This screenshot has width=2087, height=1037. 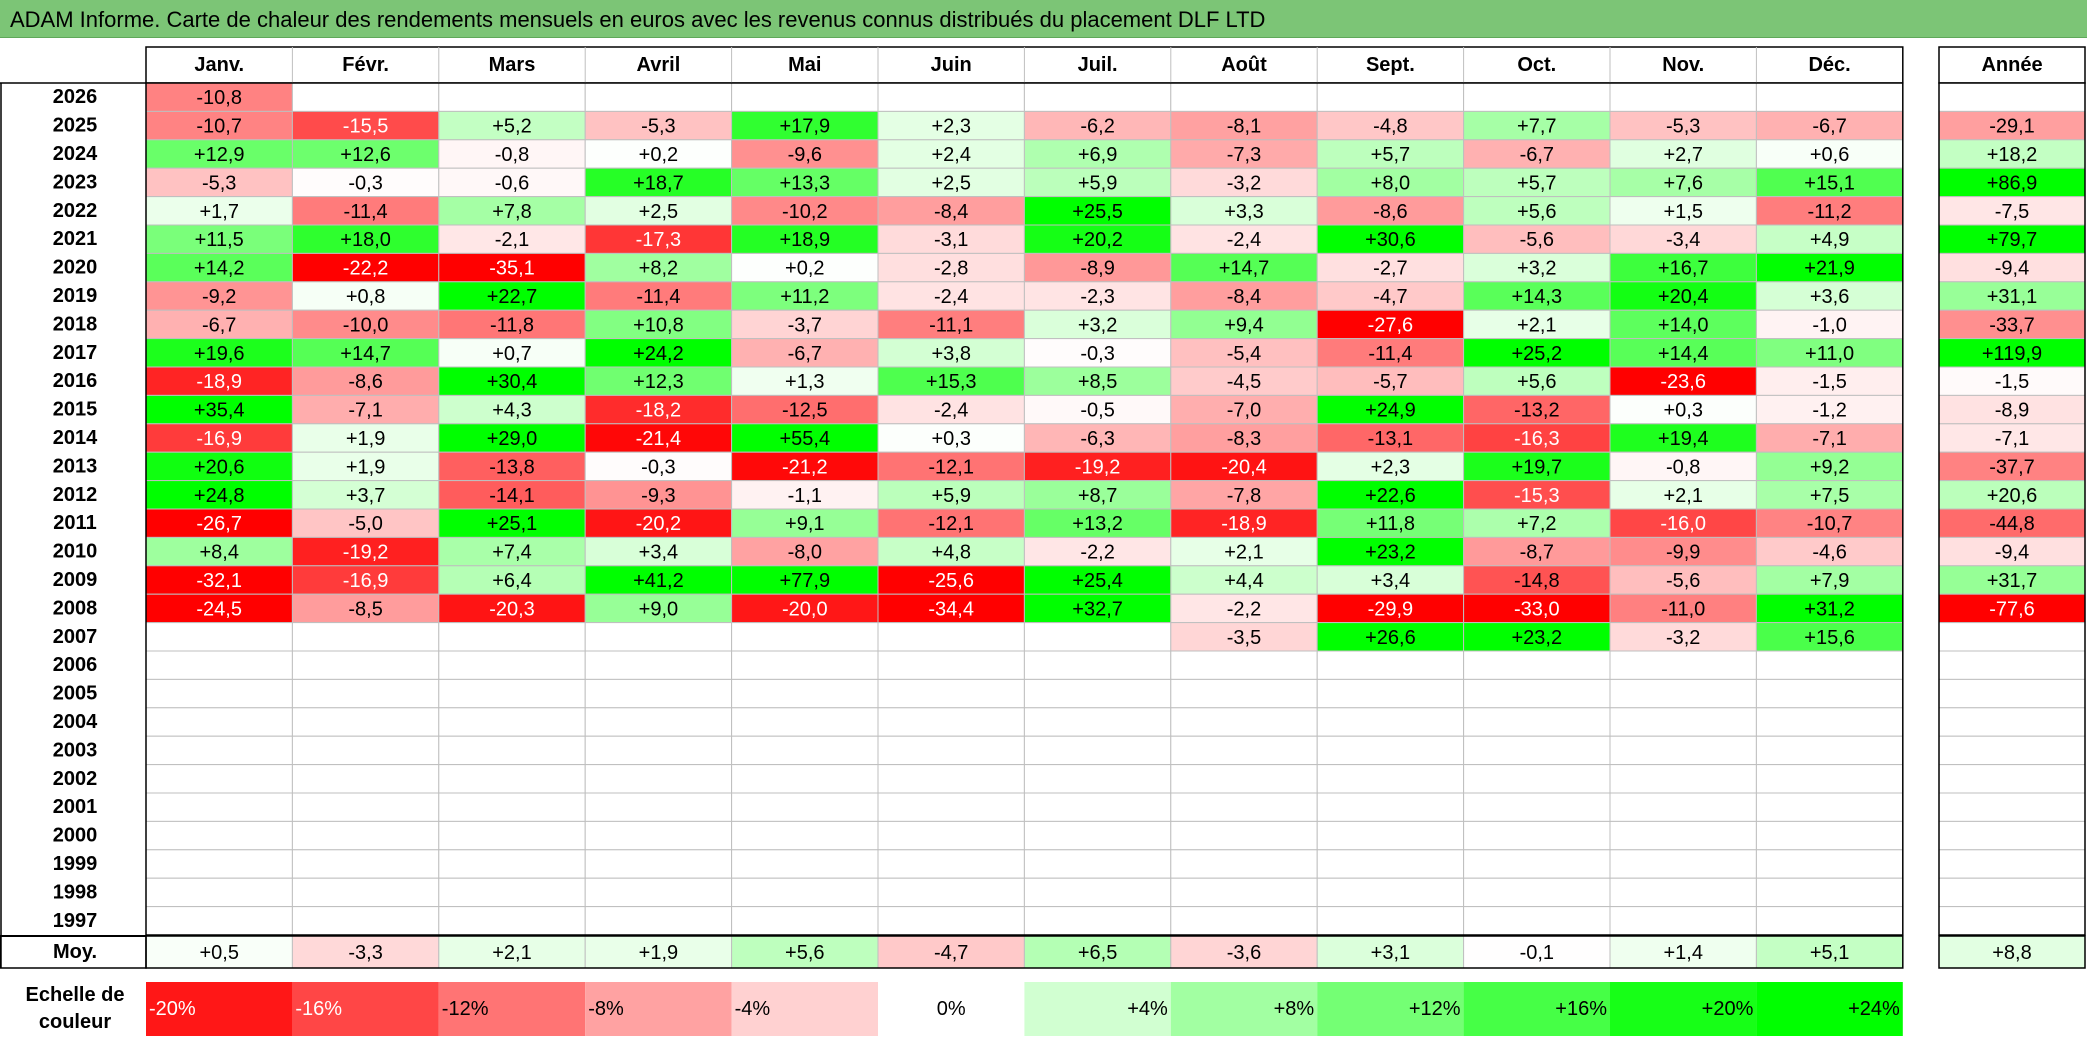 I want to click on year-label: 2002, so click(x=75, y=779).